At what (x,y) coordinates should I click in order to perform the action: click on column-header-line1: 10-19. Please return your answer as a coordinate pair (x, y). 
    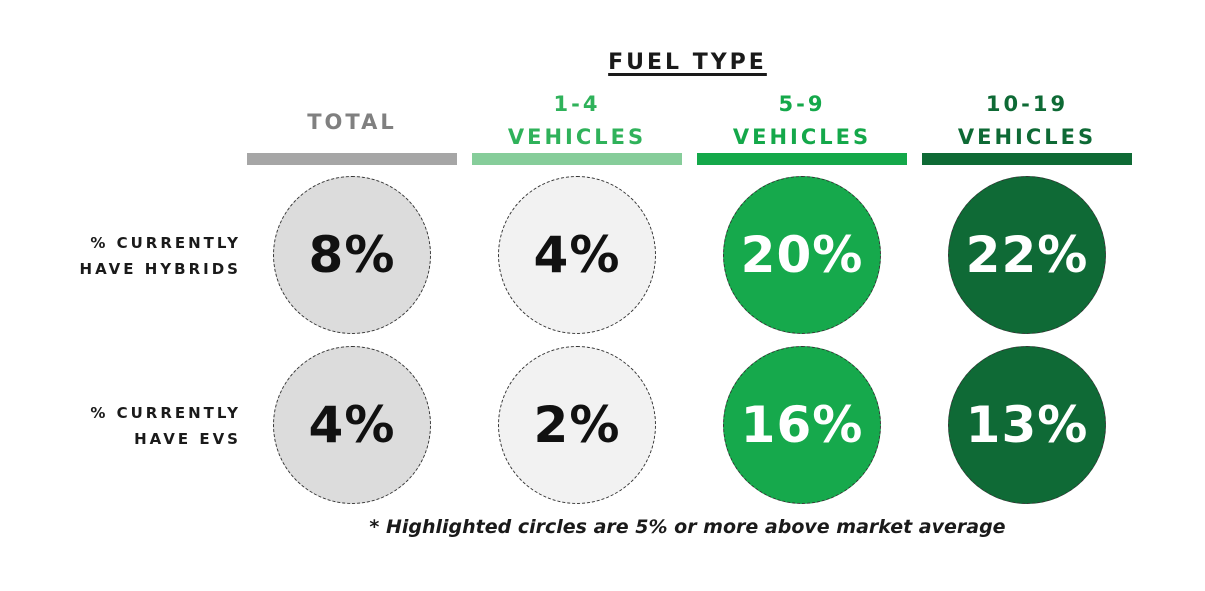
    Looking at the image, I should click on (1027, 104).